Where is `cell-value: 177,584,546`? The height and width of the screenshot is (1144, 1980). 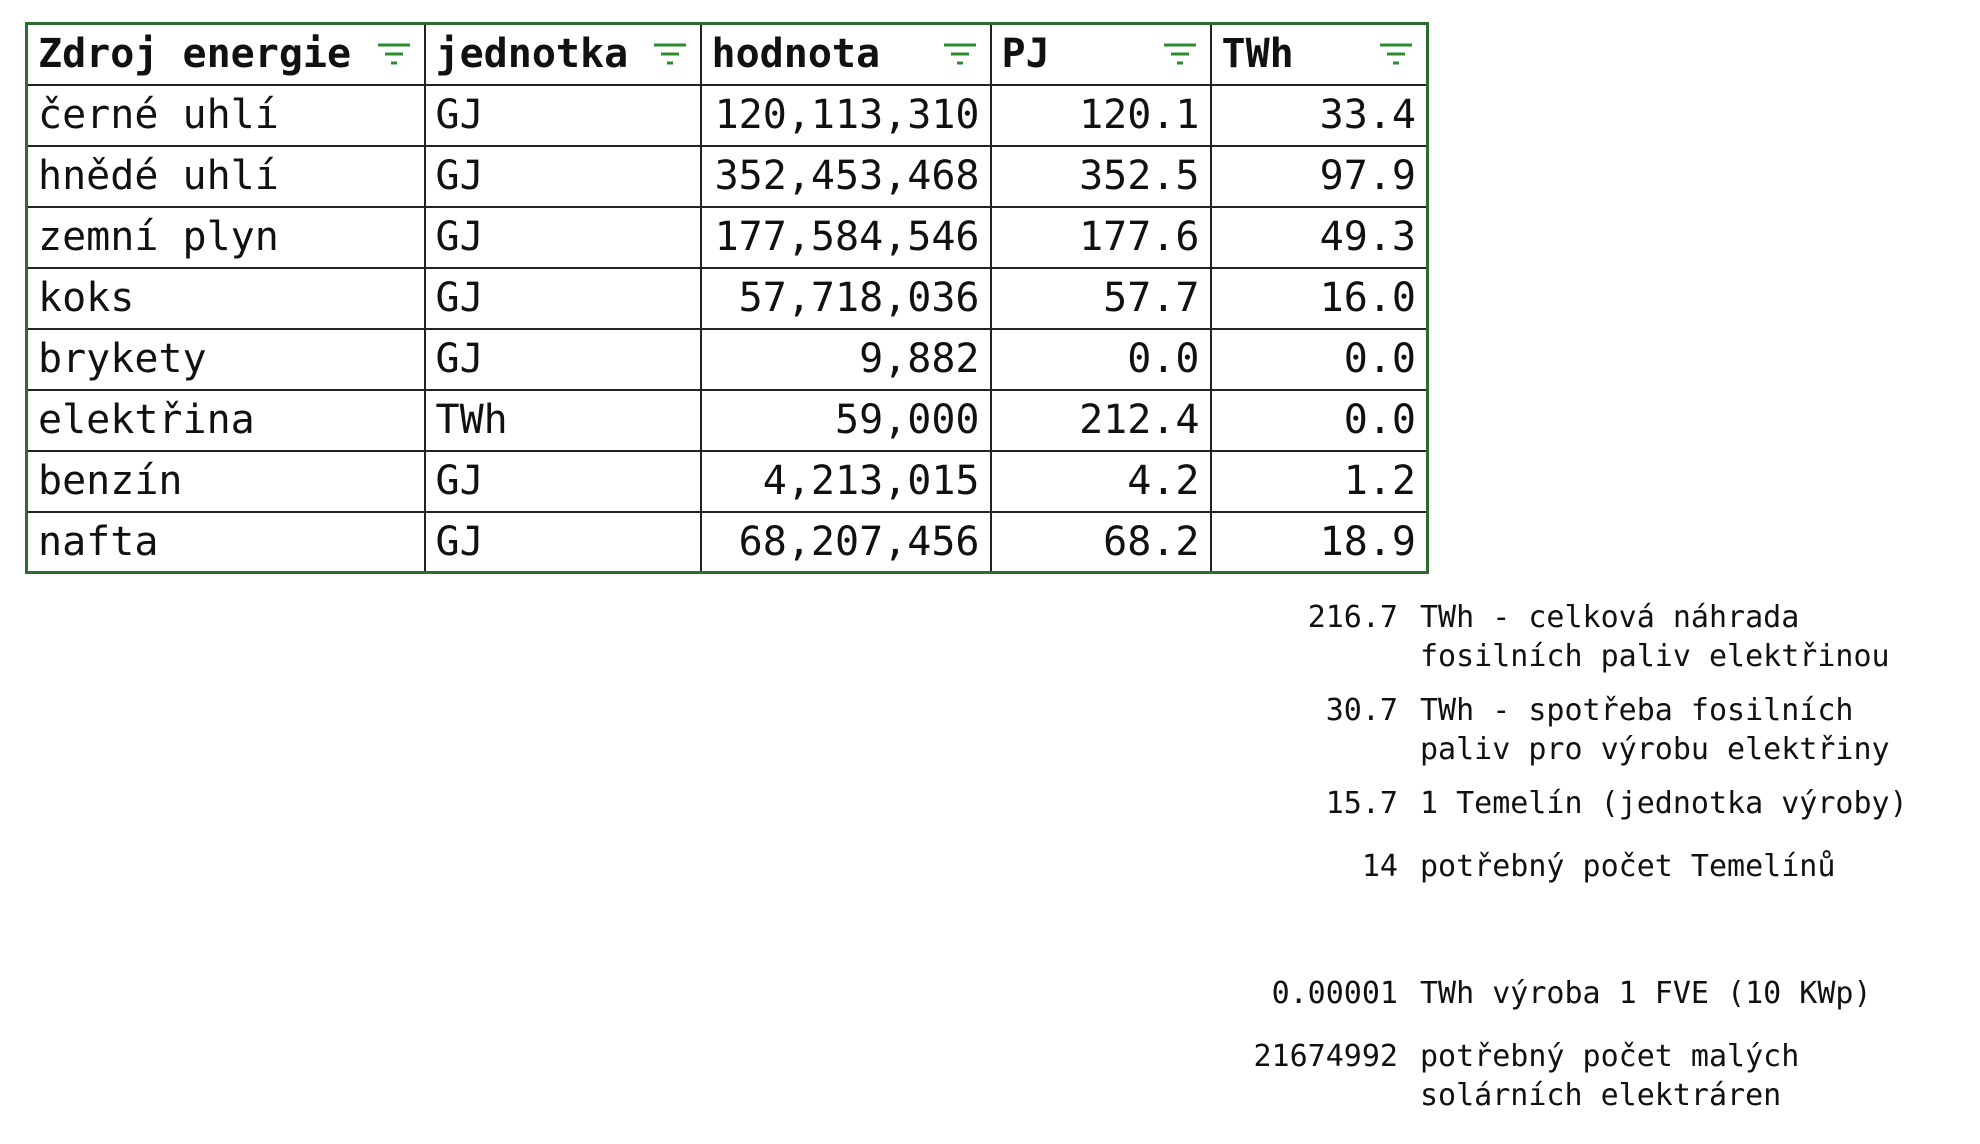 cell-value: 177,584,546 is located at coordinates (845, 237).